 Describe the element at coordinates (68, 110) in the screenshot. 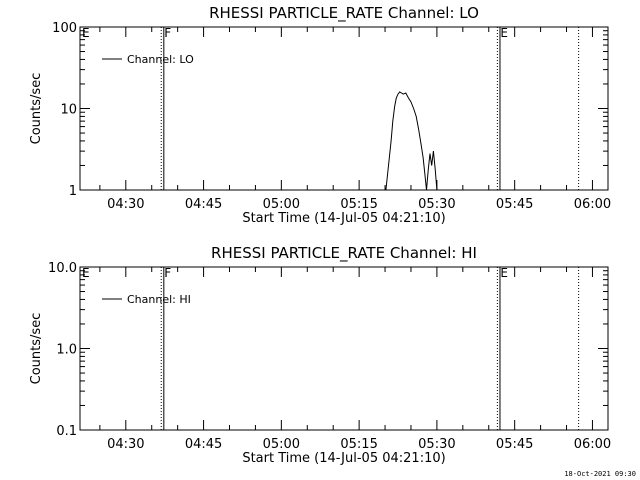

I see `y-tick-label: 10` at that location.